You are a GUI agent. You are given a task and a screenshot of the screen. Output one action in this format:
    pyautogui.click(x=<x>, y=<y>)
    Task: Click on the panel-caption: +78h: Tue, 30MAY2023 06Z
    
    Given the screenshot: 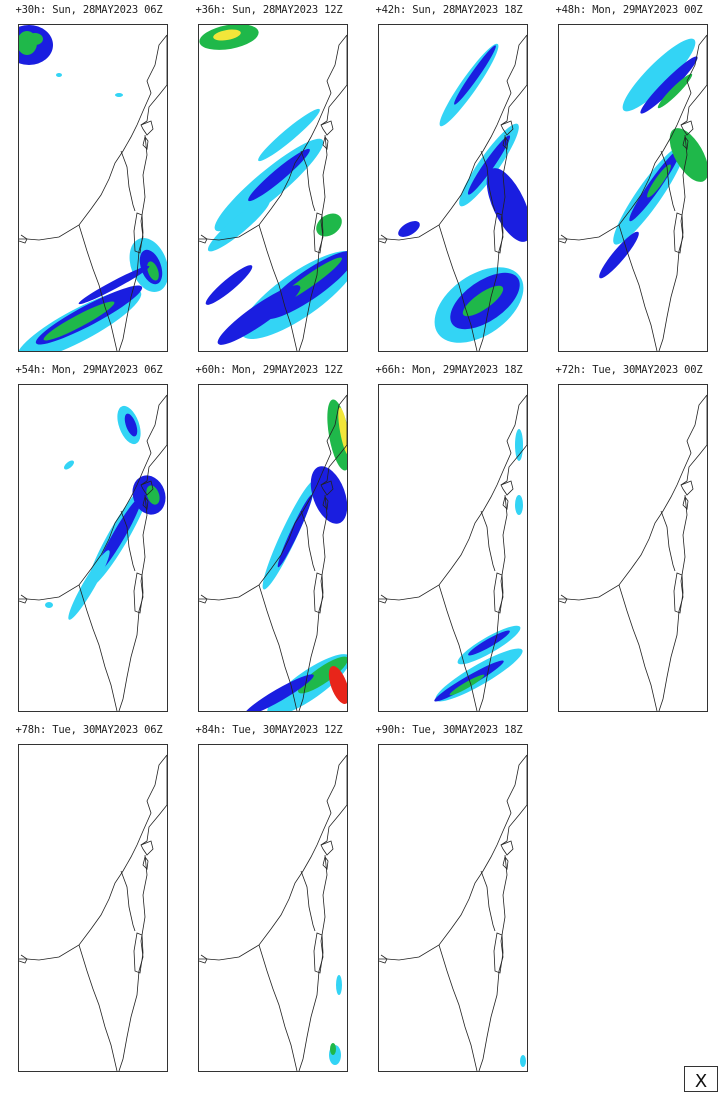 What is the action you would take?
    pyautogui.click(x=89, y=730)
    